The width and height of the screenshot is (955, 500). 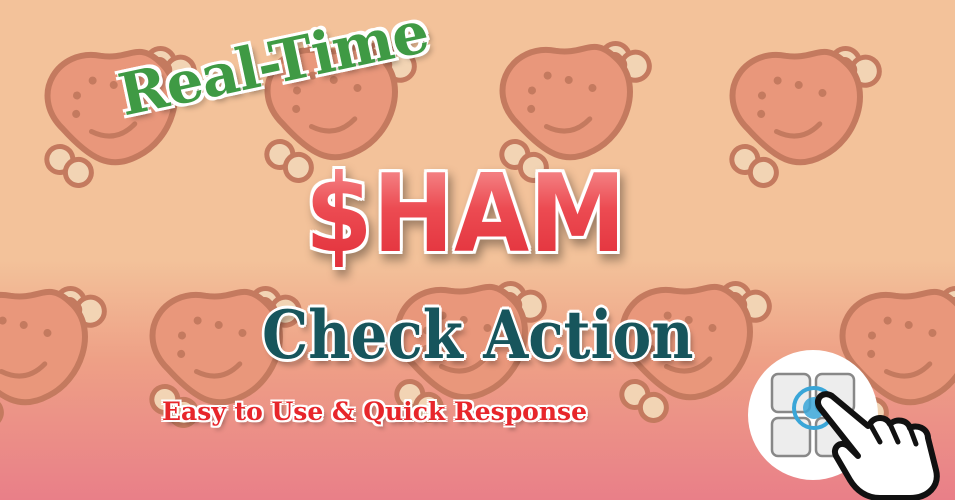 I want to click on tagline: Easy to Use & Quick Response, so click(x=375, y=411).